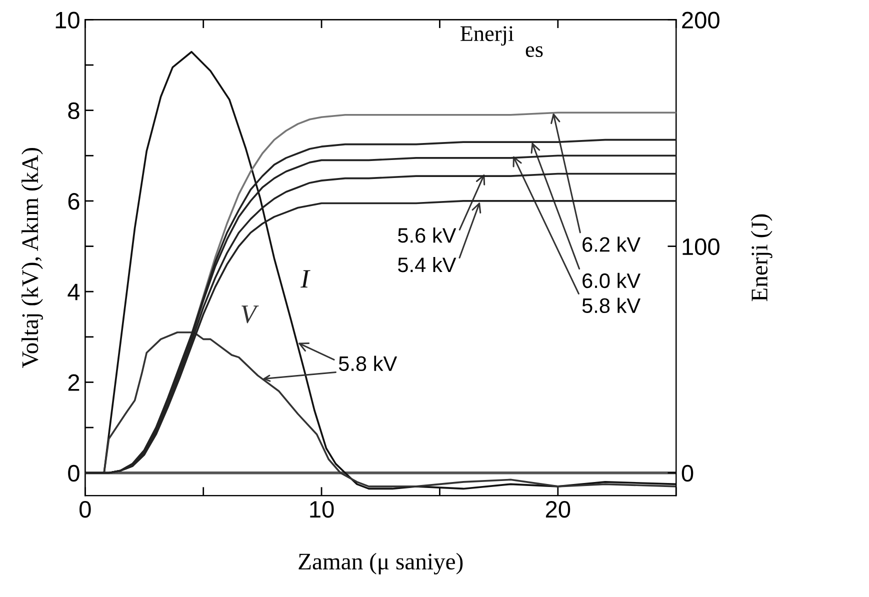  Describe the element at coordinates (534, 51) in the screenshot. I see `annotation: es` at that location.